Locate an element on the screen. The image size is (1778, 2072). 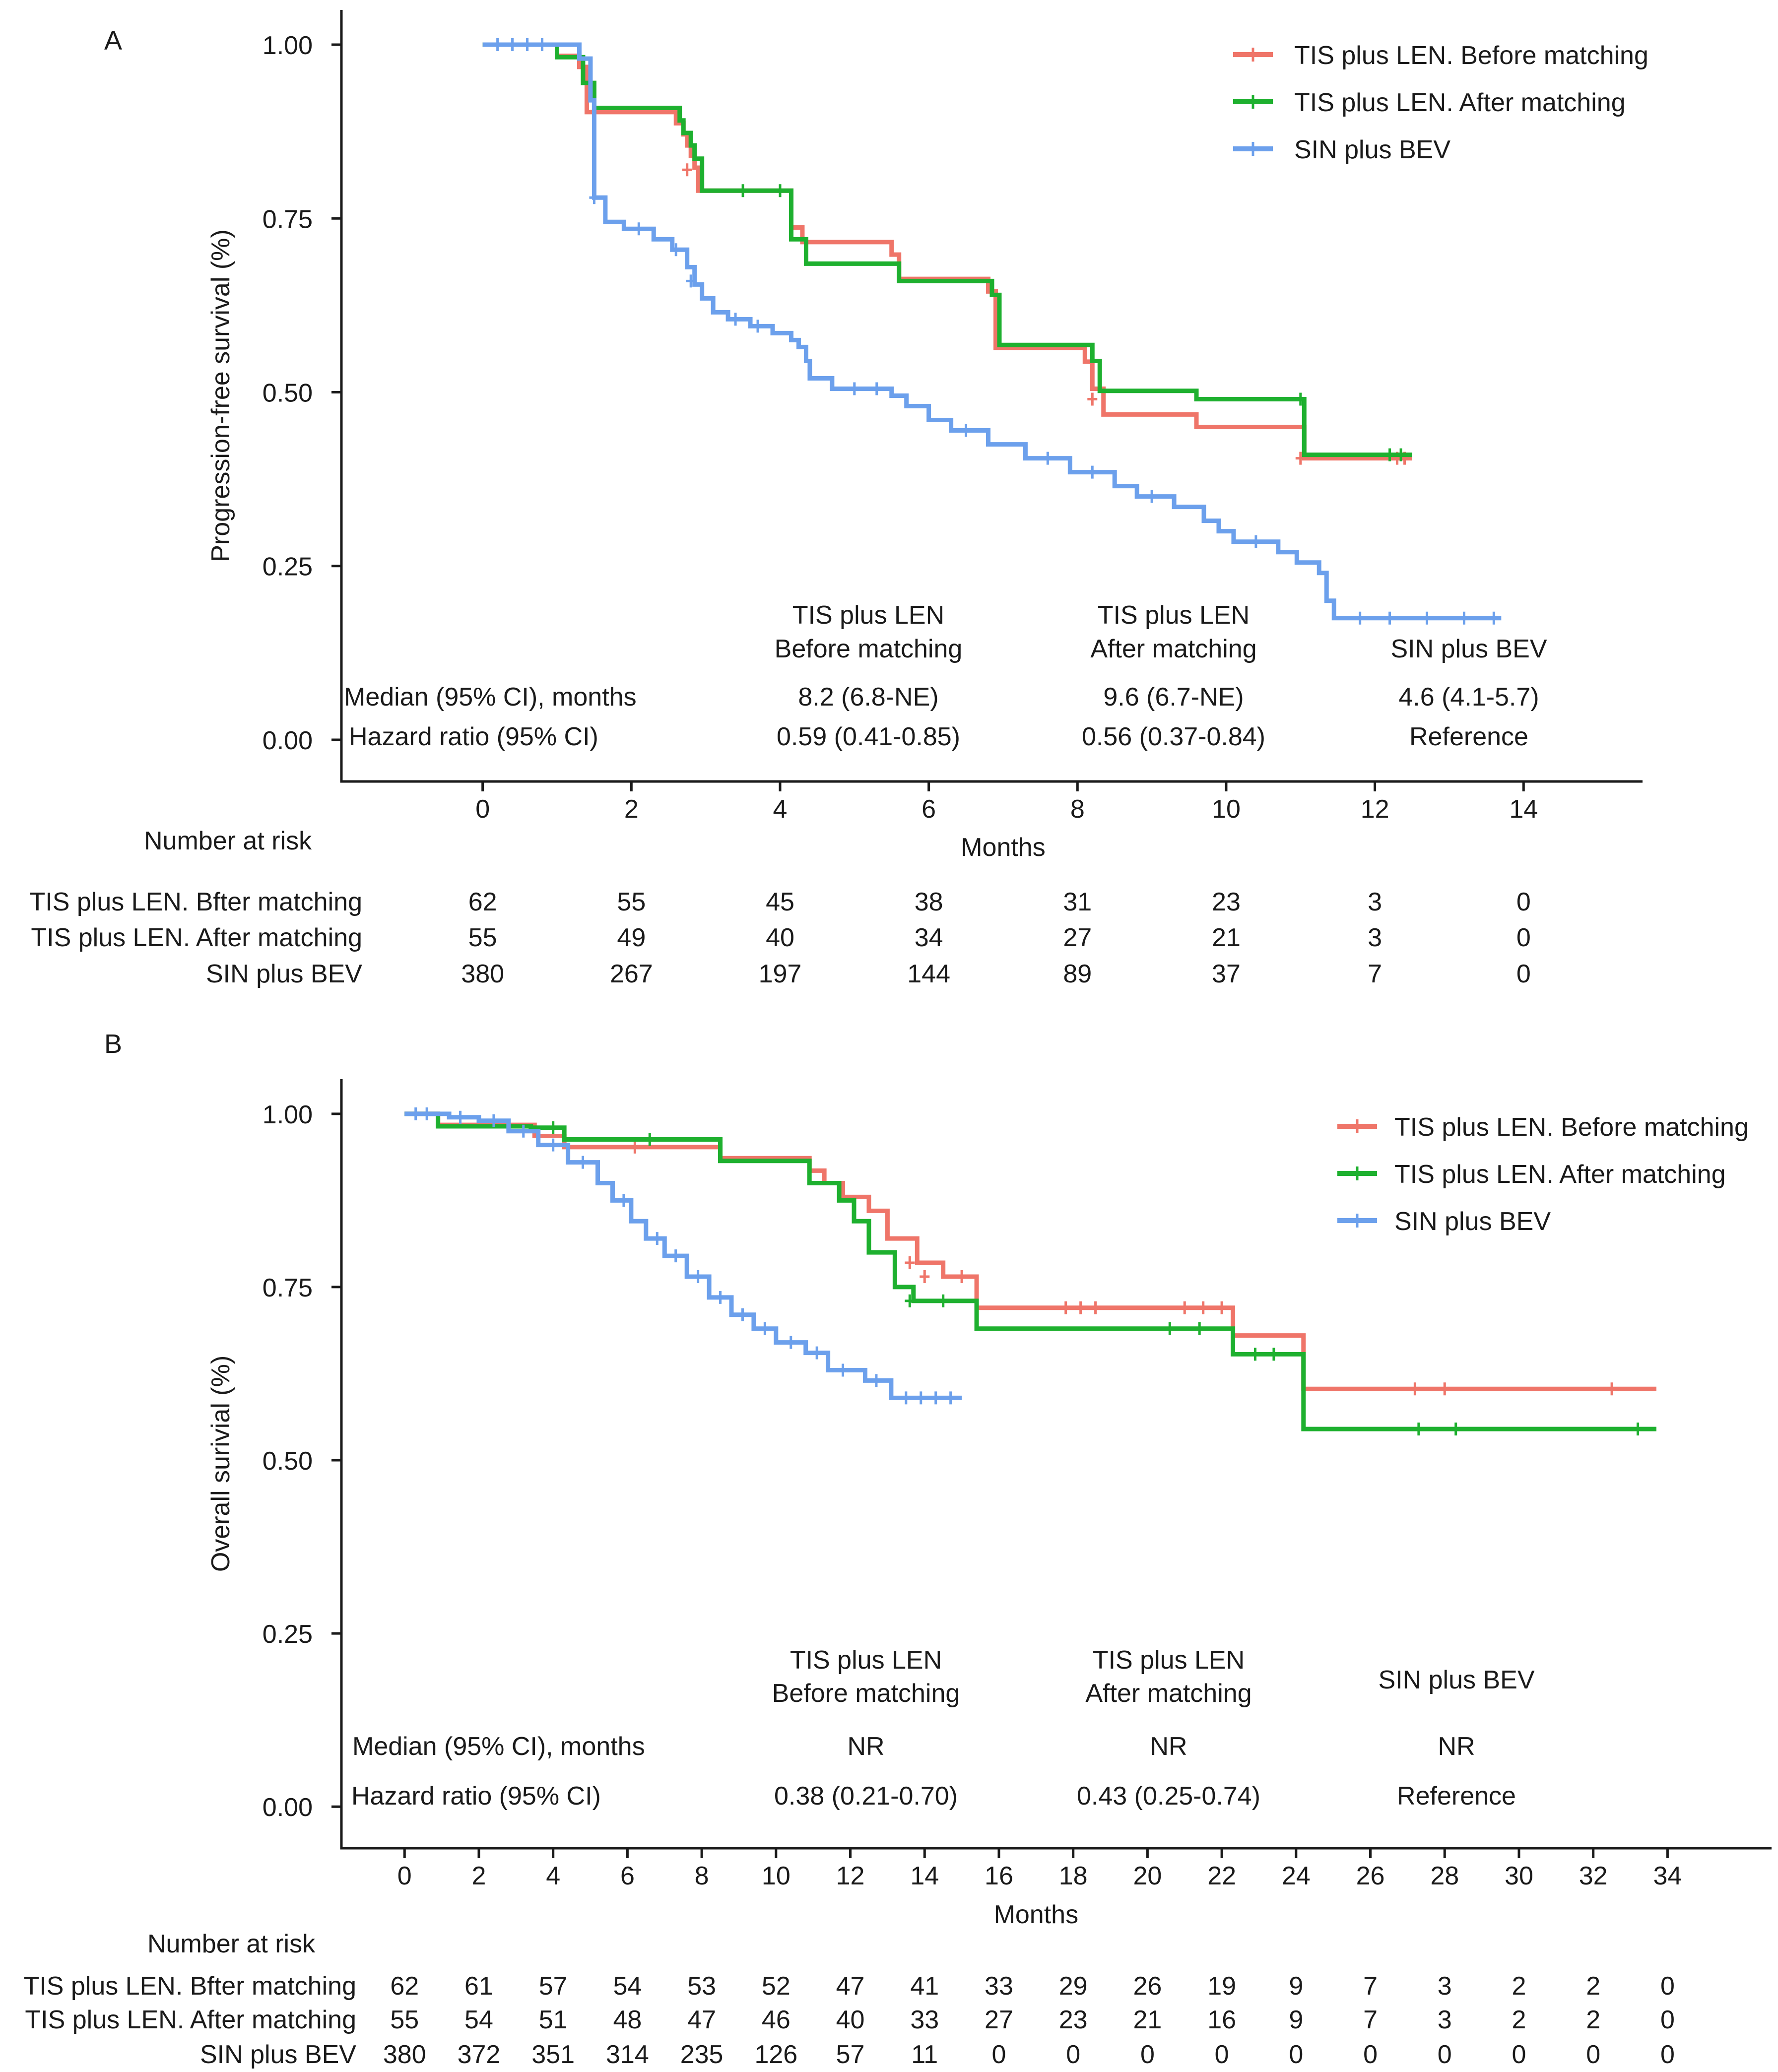
summary-value: NR is located at coordinates (1456, 1746).